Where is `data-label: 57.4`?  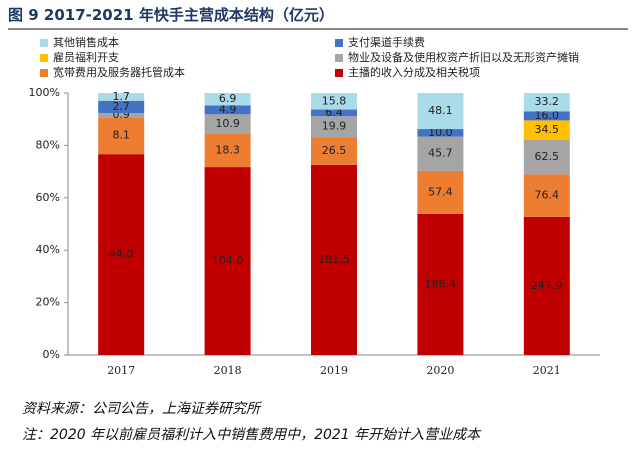
data-label: 57.4 is located at coordinates (440, 191).